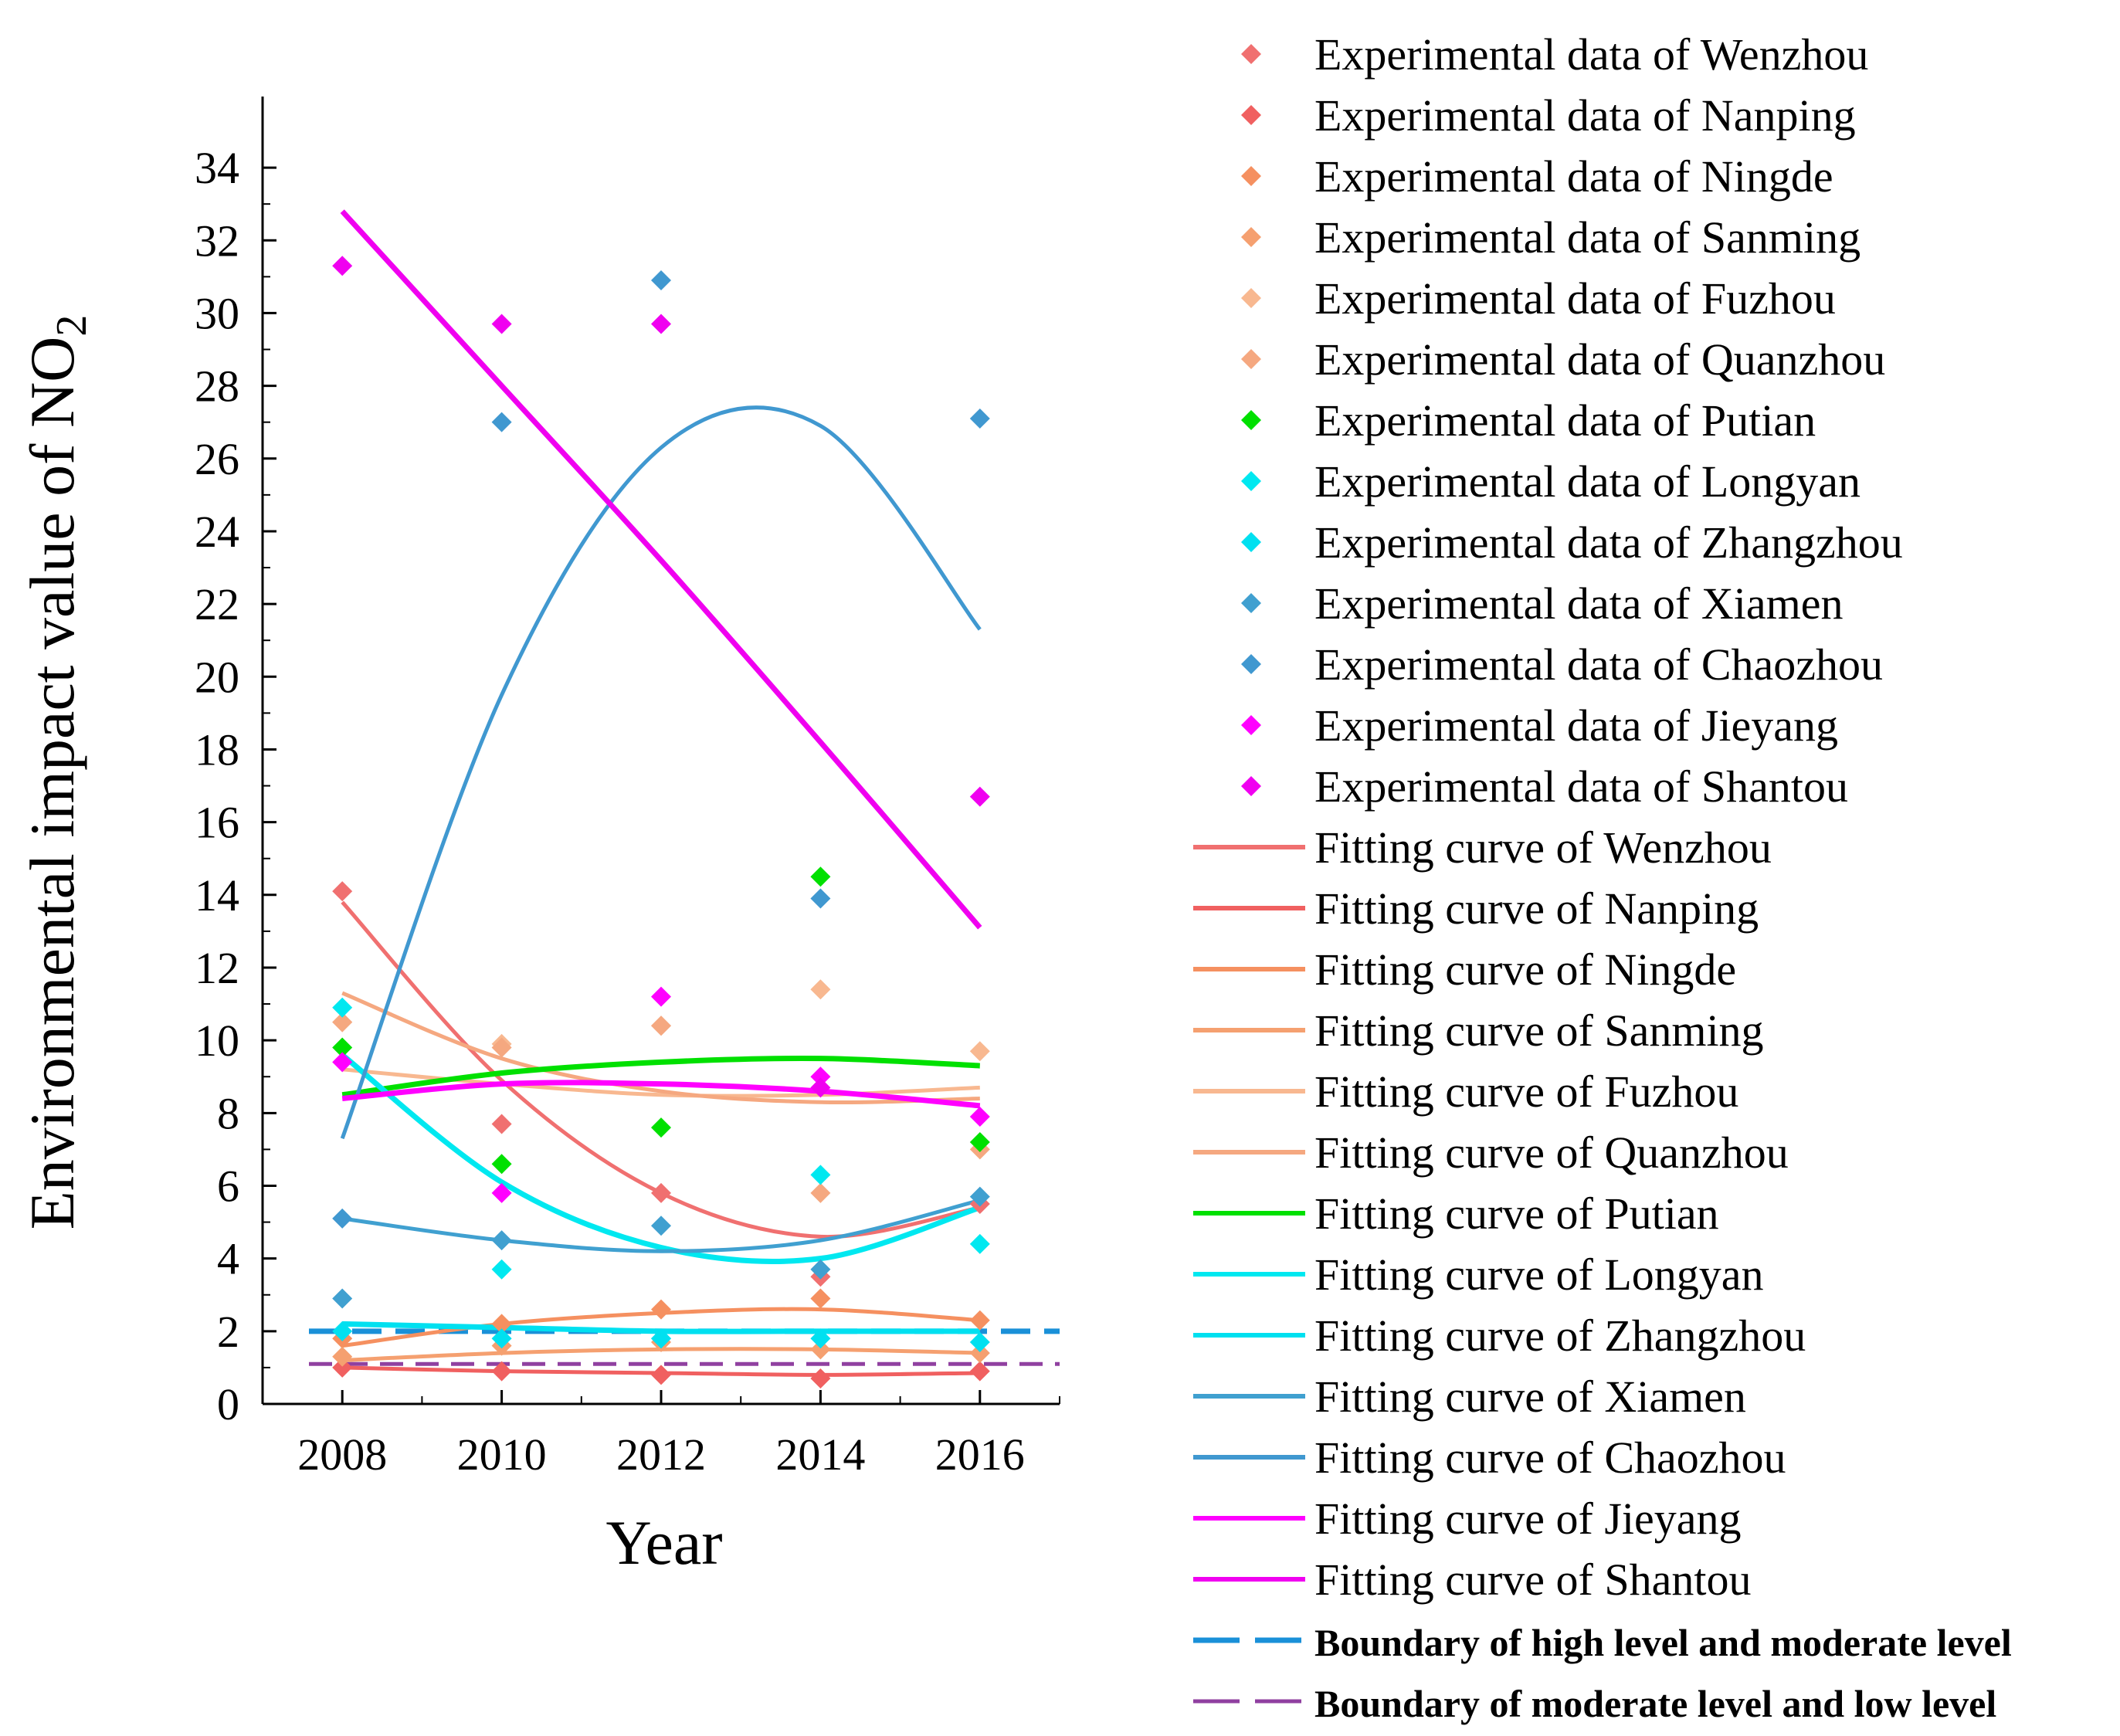 The width and height of the screenshot is (2120, 1736). Describe the element at coordinates (228, 1332) in the screenshot. I see `y-tick-label: 2` at that location.